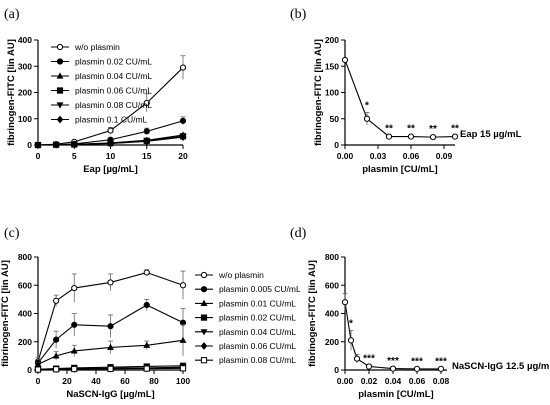 The image size is (550, 405). Describe the element at coordinates (298, 233) in the screenshot. I see `panel-label: (d)` at that location.